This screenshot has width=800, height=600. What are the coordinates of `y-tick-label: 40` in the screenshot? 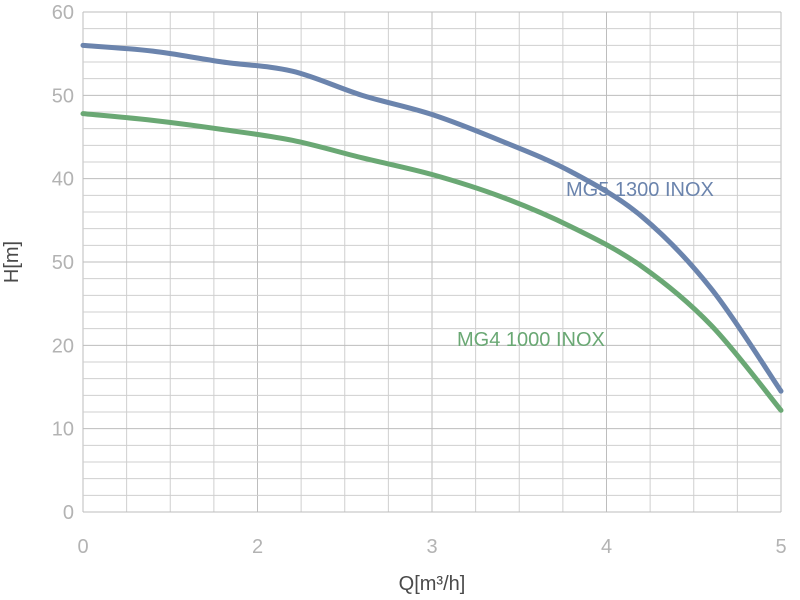 It's located at (63, 180).